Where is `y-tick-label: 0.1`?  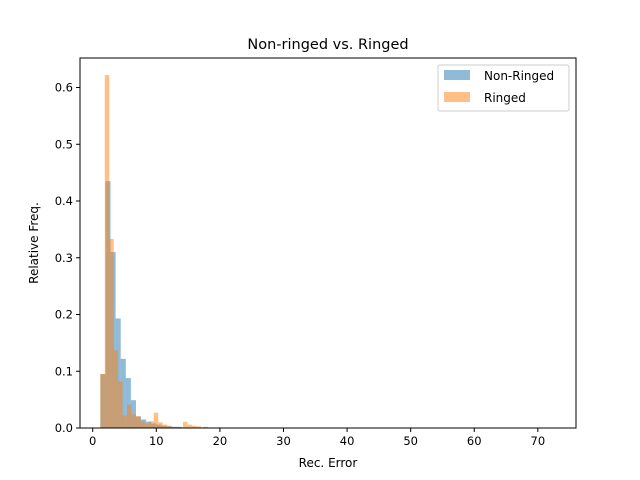 y-tick-label: 0.1 is located at coordinates (64, 371).